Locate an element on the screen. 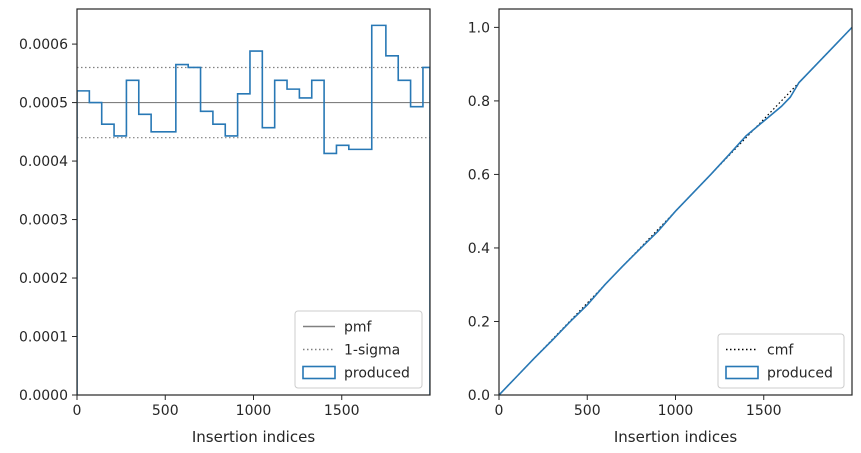 The image size is (861, 453). y-tick-label: 0.0000 is located at coordinates (43, 396).